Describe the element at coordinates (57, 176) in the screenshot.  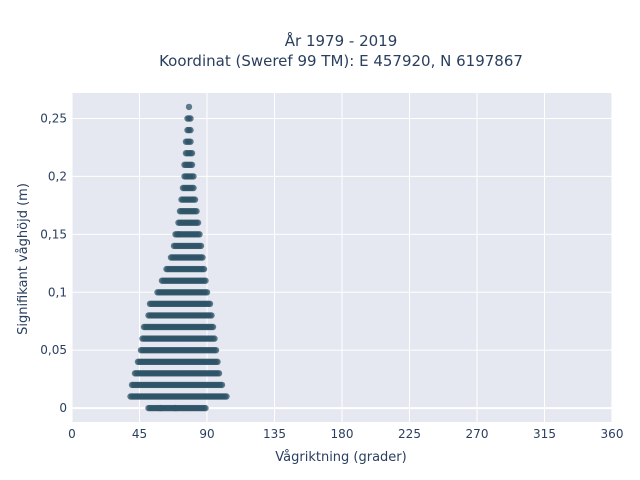
I see `y-tick-label: 0,2` at that location.